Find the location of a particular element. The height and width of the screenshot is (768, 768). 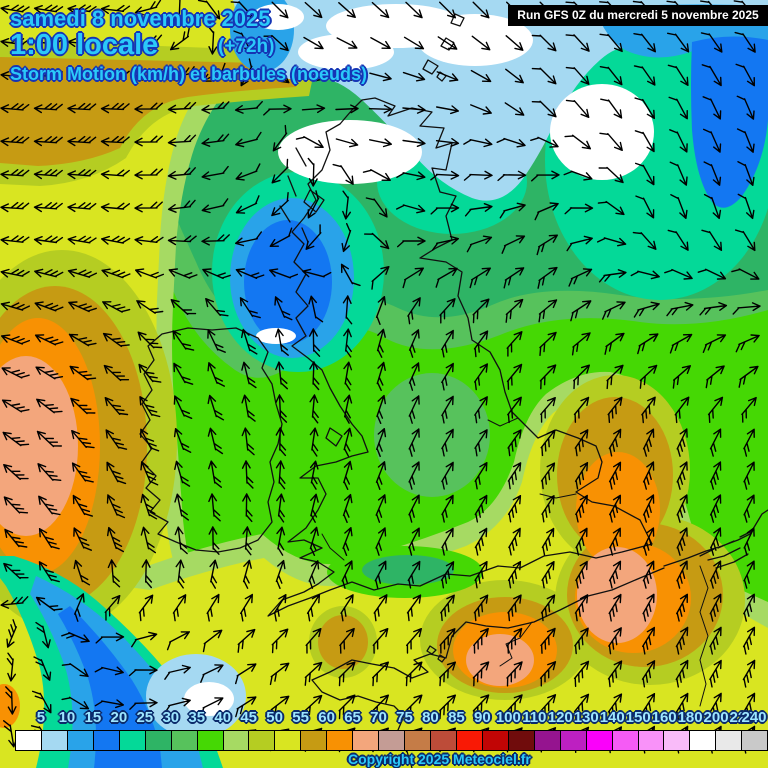

time-title: 1:00 locale is located at coordinates (84, 45).